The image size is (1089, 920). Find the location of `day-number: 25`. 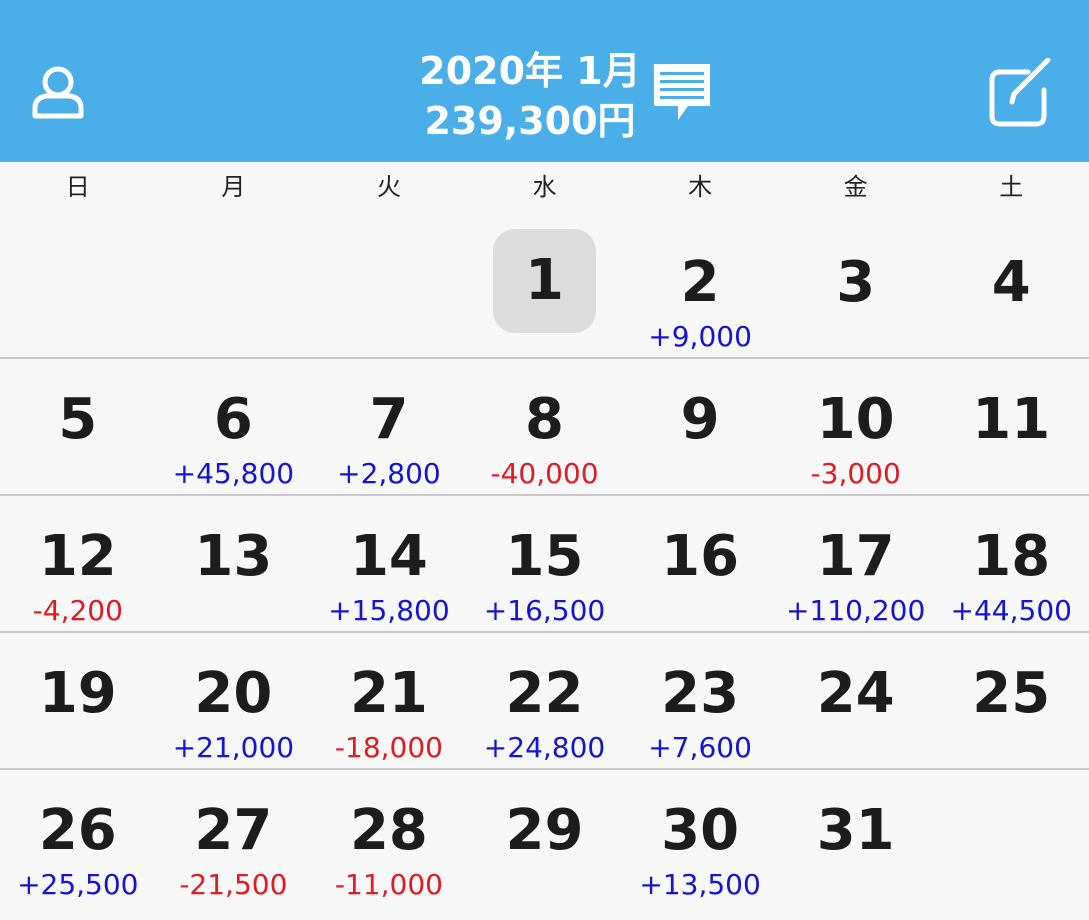

day-number: 25 is located at coordinates (1011, 693).